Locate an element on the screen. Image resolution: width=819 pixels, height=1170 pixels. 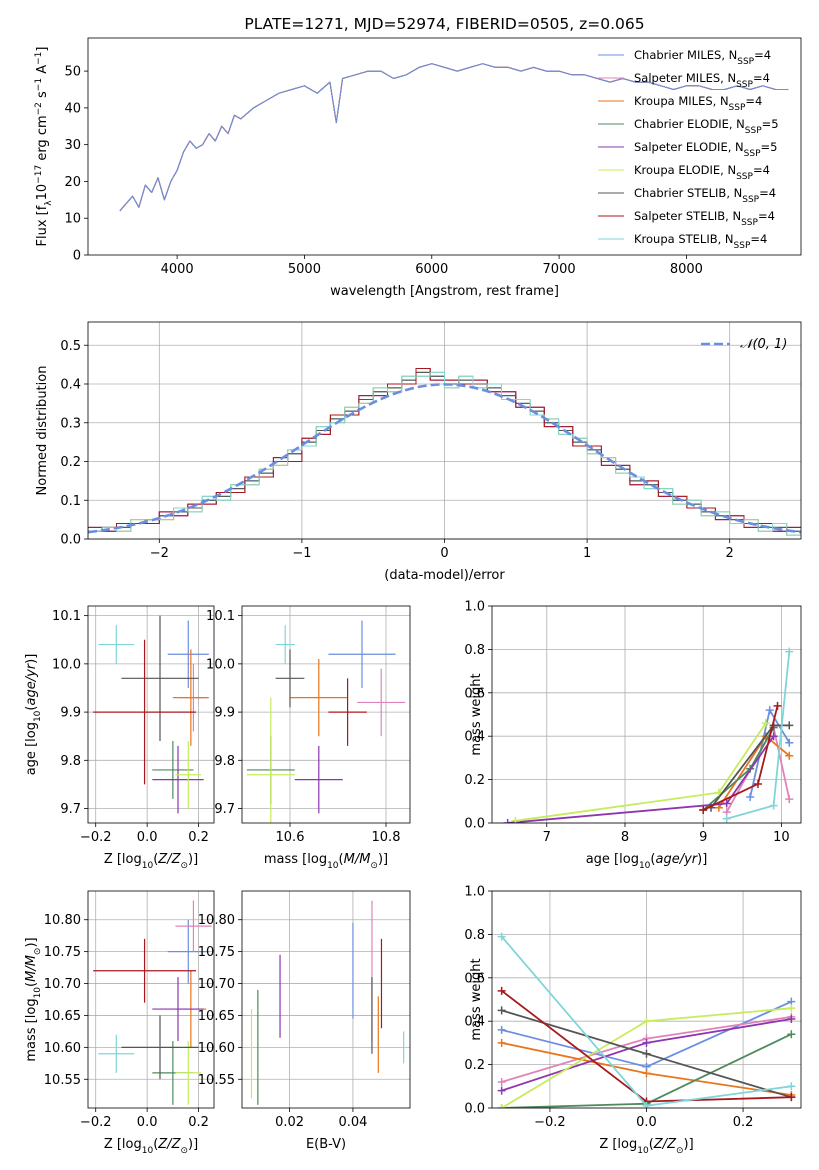
legend-label: Chabrier MILES, NSSP=4 is located at coordinates (702, 57).